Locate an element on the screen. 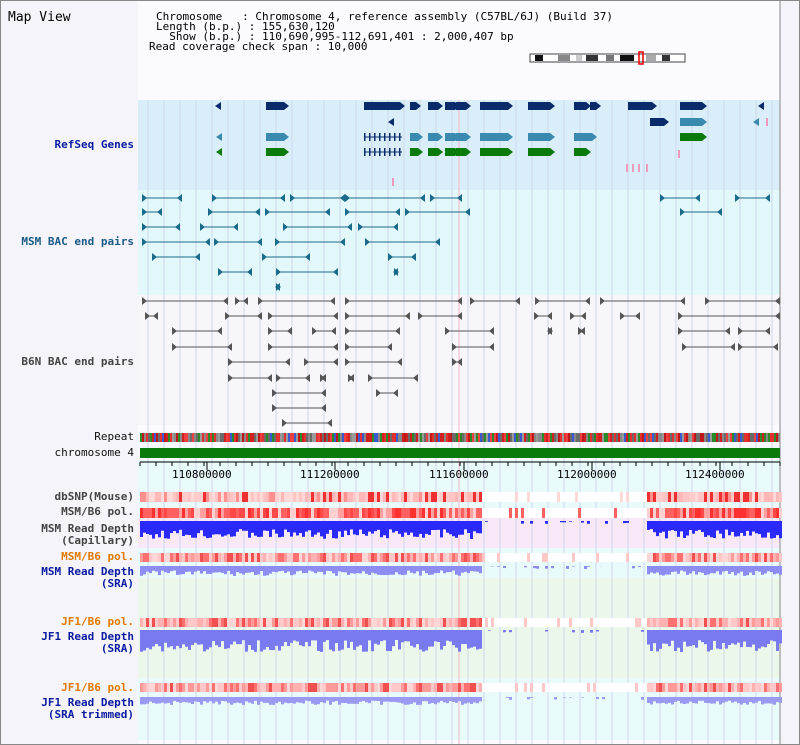 Image resolution: width=800 pixels, height=745 pixels. track-label-jf1-trimmed: JF1 Read Depth is located at coordinates (87, 702).